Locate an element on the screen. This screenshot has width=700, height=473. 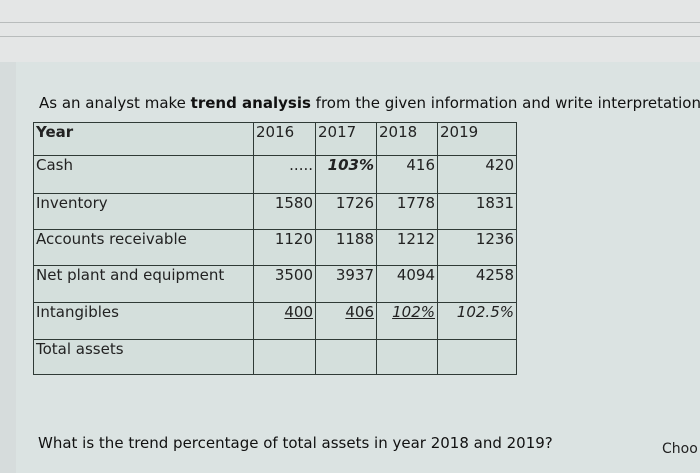
table-row: Intangibles 400 406 102% 102.5% is located at coordinates (275, 321).